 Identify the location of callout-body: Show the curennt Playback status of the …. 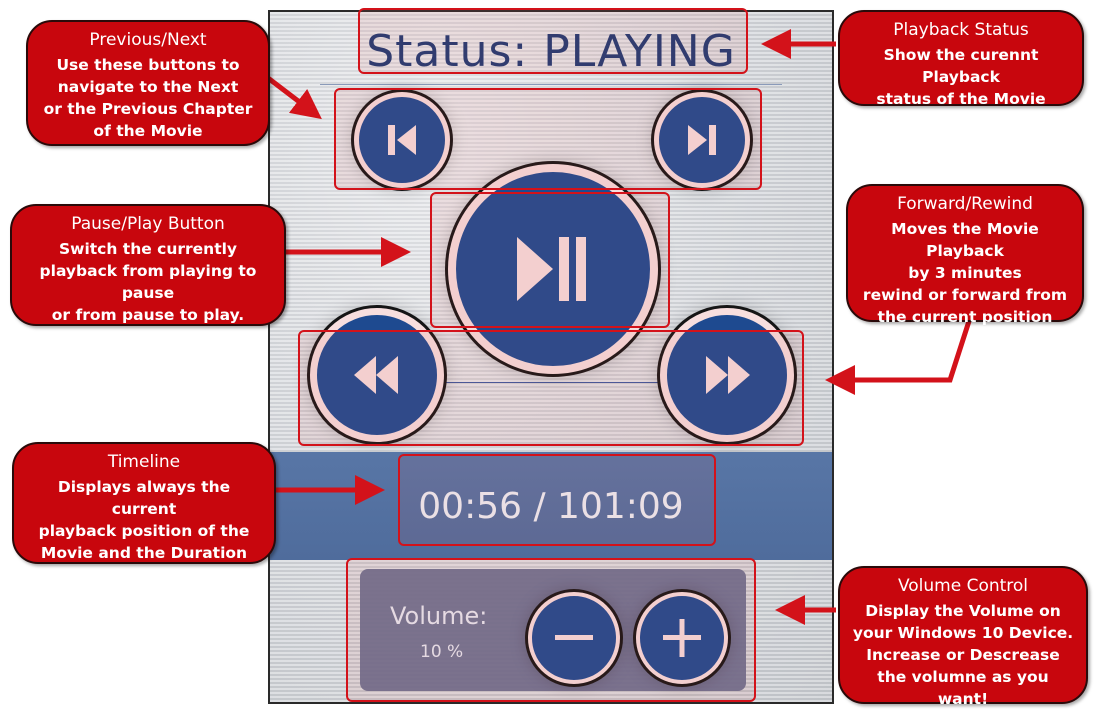
(961, 77).